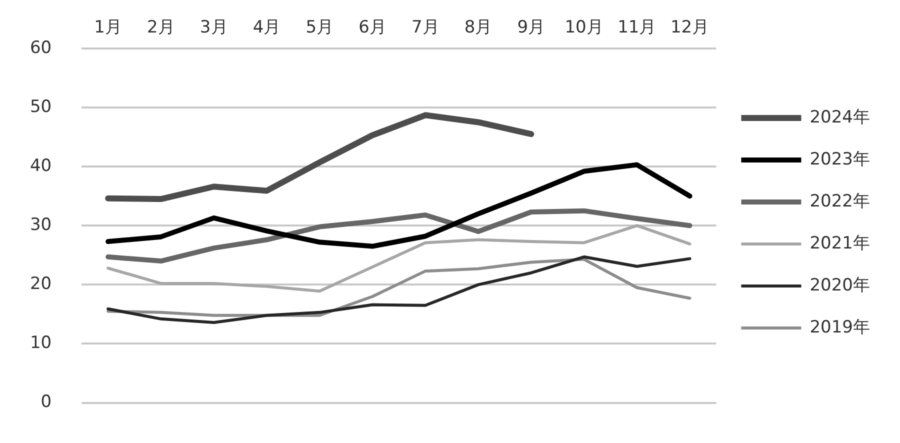 This screenshot has width=900, height=443. Describe the element at coordinates (214, 28) in the screenshot. I see `x-tick-label: 3月` at that location.